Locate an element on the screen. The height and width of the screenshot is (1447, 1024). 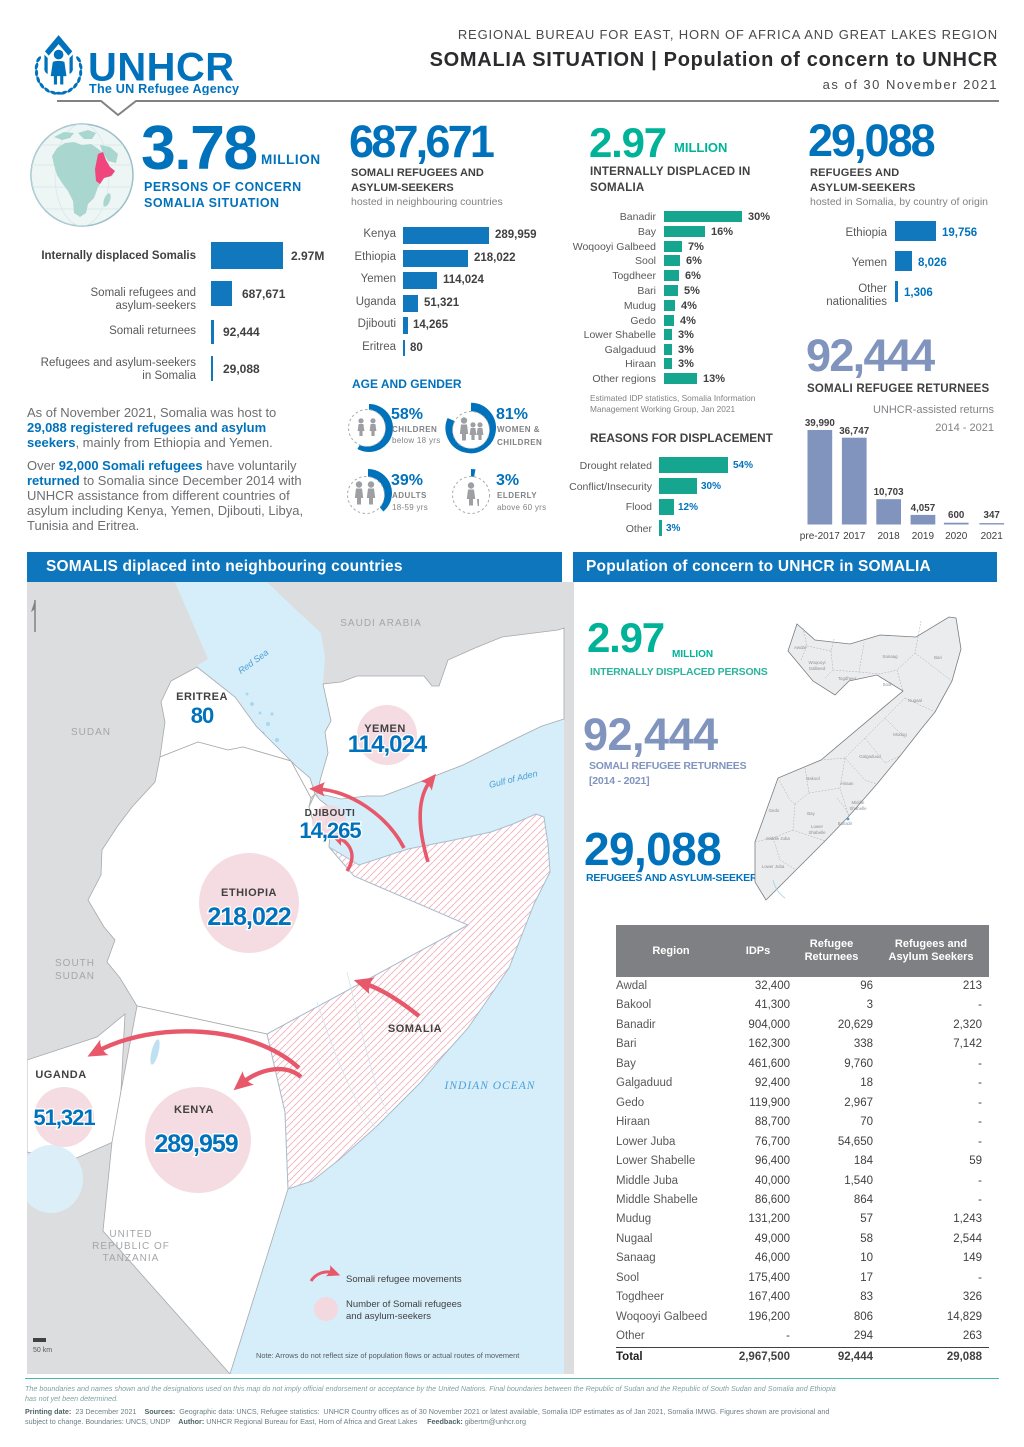
svg-text: Bakool is located at coordinates (812, 778).